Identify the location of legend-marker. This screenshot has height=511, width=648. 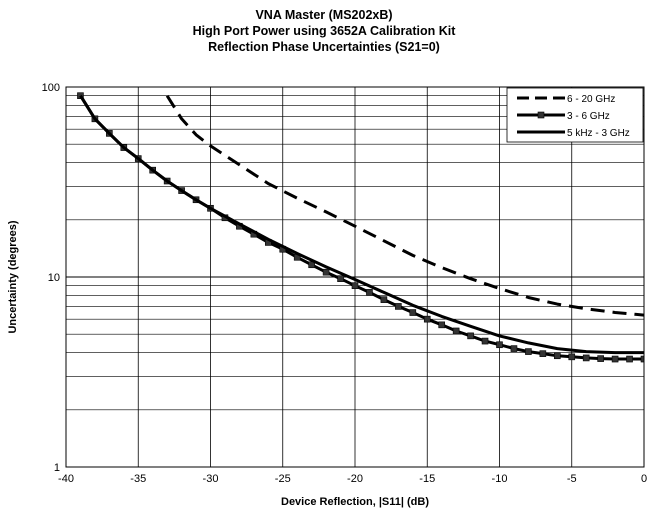
(541, 115).